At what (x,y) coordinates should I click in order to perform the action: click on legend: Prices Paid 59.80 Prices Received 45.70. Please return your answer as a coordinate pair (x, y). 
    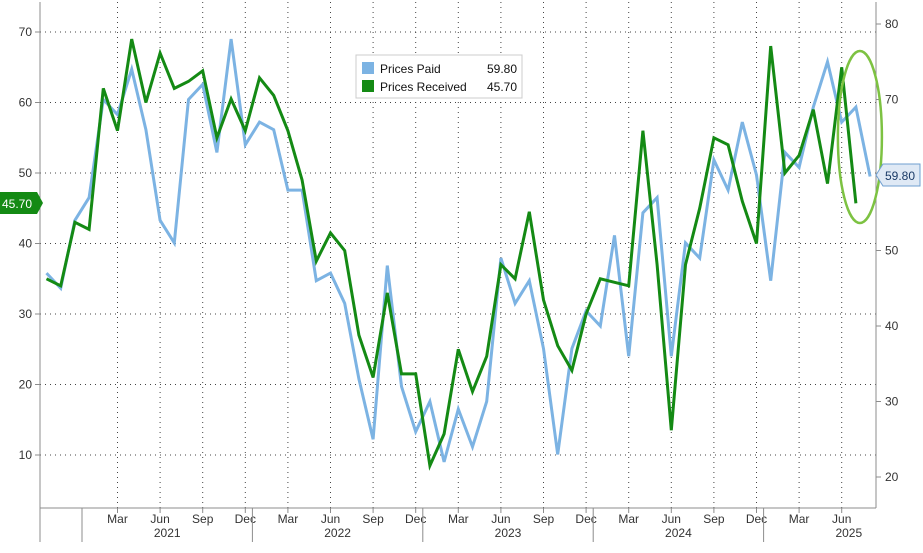
    Looking at the image, I should click on (439, 76).